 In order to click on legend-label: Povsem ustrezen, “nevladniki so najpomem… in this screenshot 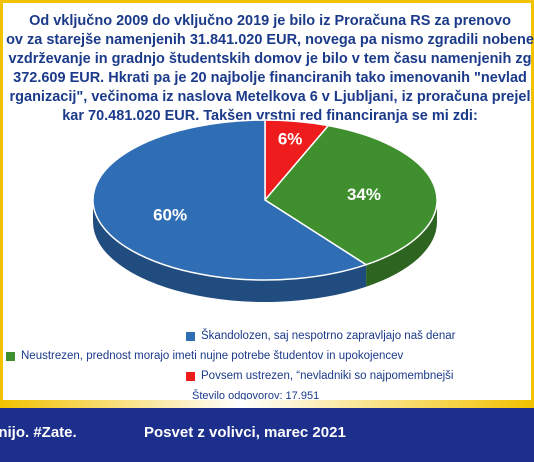, I will do `click(327, 376)`.